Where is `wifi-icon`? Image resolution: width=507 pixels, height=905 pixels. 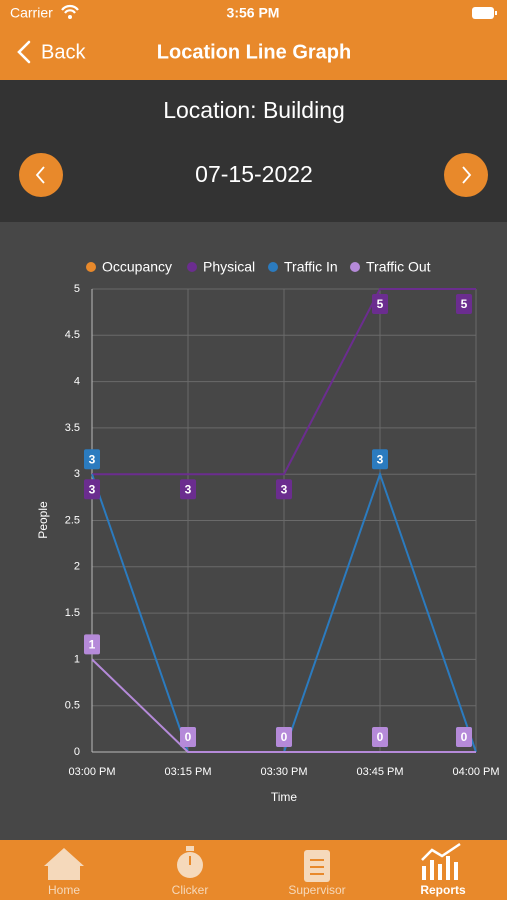 wifi-icon is located at coordinates (70, 9).